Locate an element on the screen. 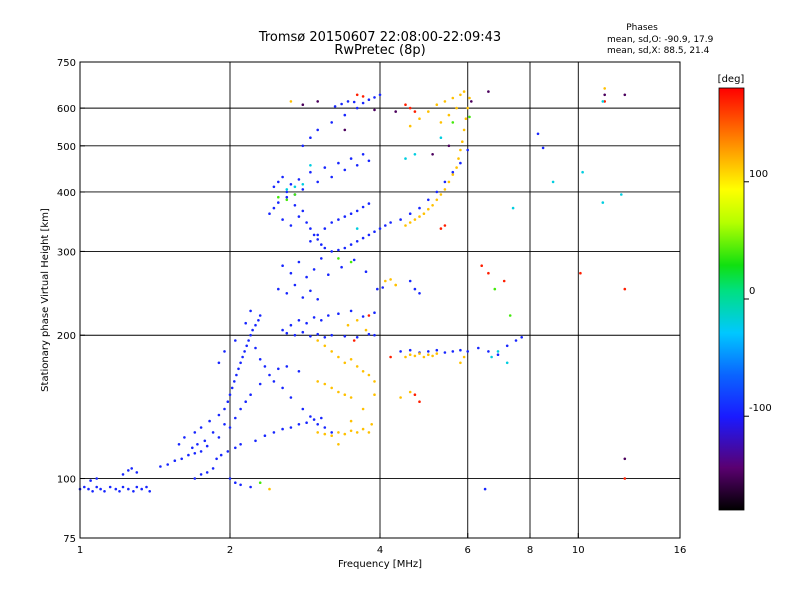 The height and width of the screenshot is (600, 800). x-tick-label: 2 is located at coordinates (230, 550).